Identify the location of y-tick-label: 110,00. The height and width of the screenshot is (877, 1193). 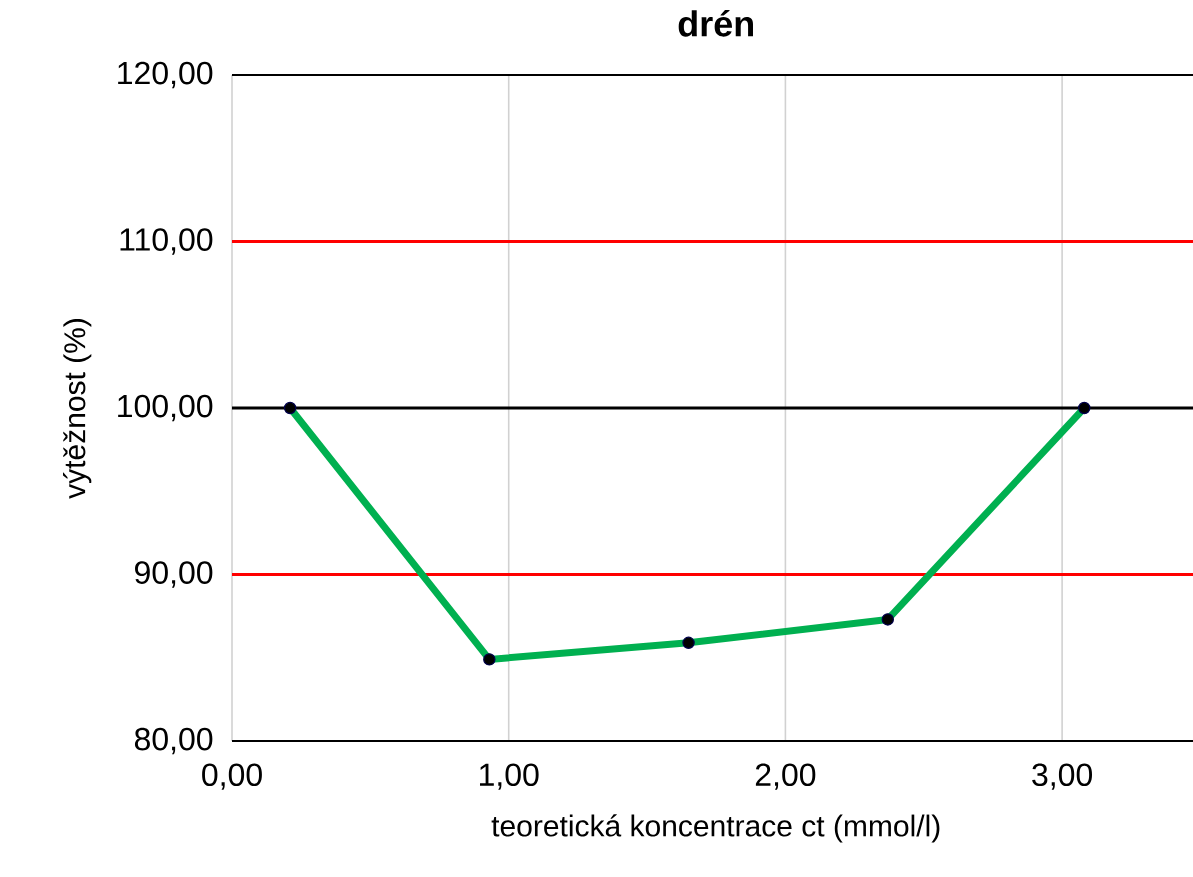
(166, 241).